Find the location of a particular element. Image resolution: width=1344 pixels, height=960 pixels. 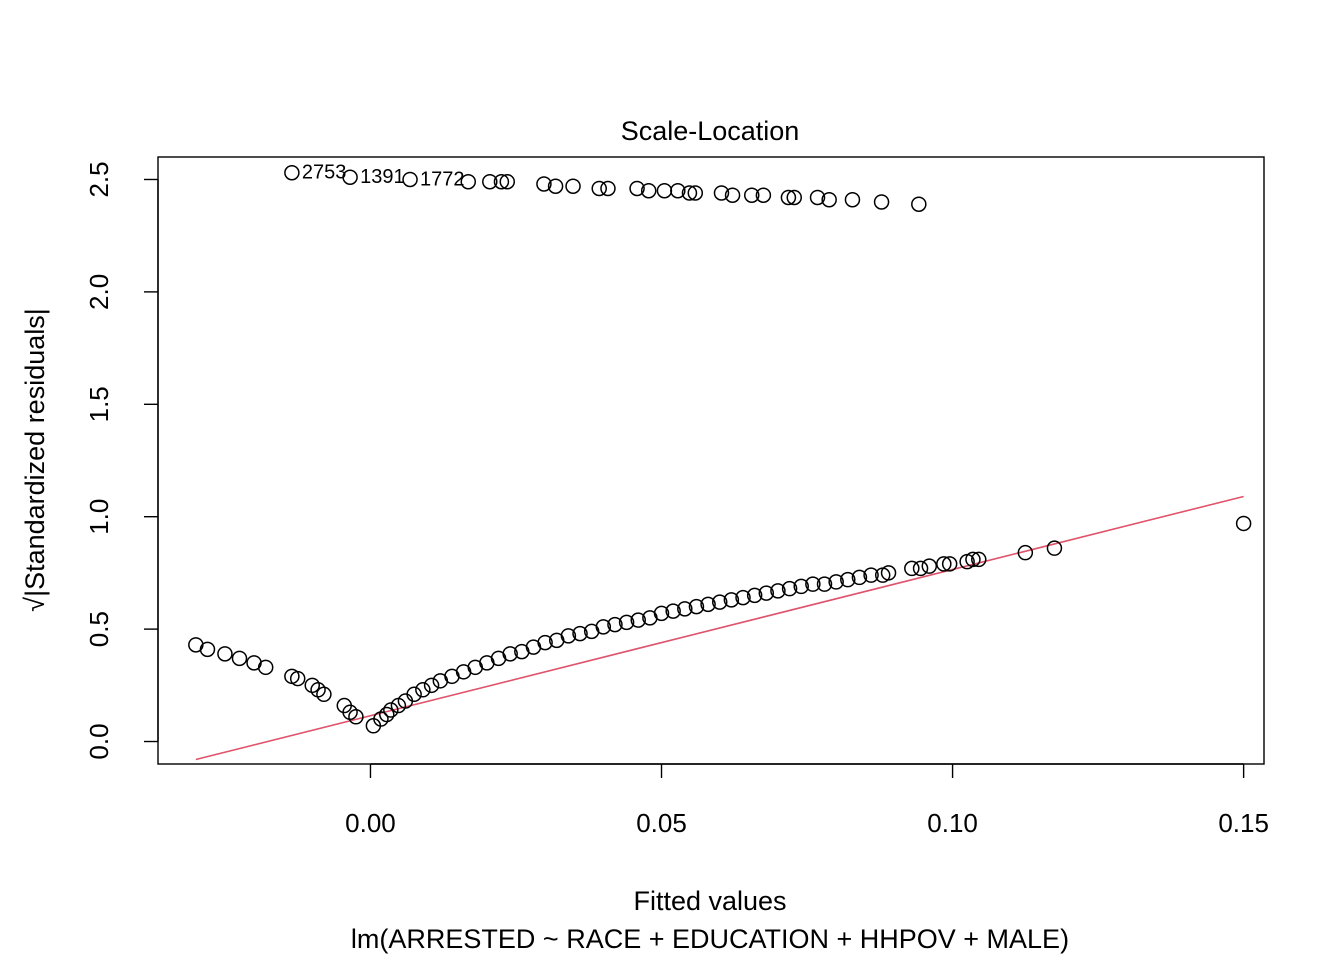

y-axis-label: √|Standardized residuals| is located at coordinates (35, 460).